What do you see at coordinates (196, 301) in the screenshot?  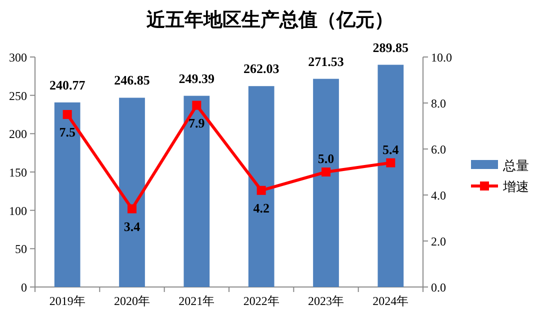 I see `x-tick-label: 2021年` at bounding box center [196, 301].